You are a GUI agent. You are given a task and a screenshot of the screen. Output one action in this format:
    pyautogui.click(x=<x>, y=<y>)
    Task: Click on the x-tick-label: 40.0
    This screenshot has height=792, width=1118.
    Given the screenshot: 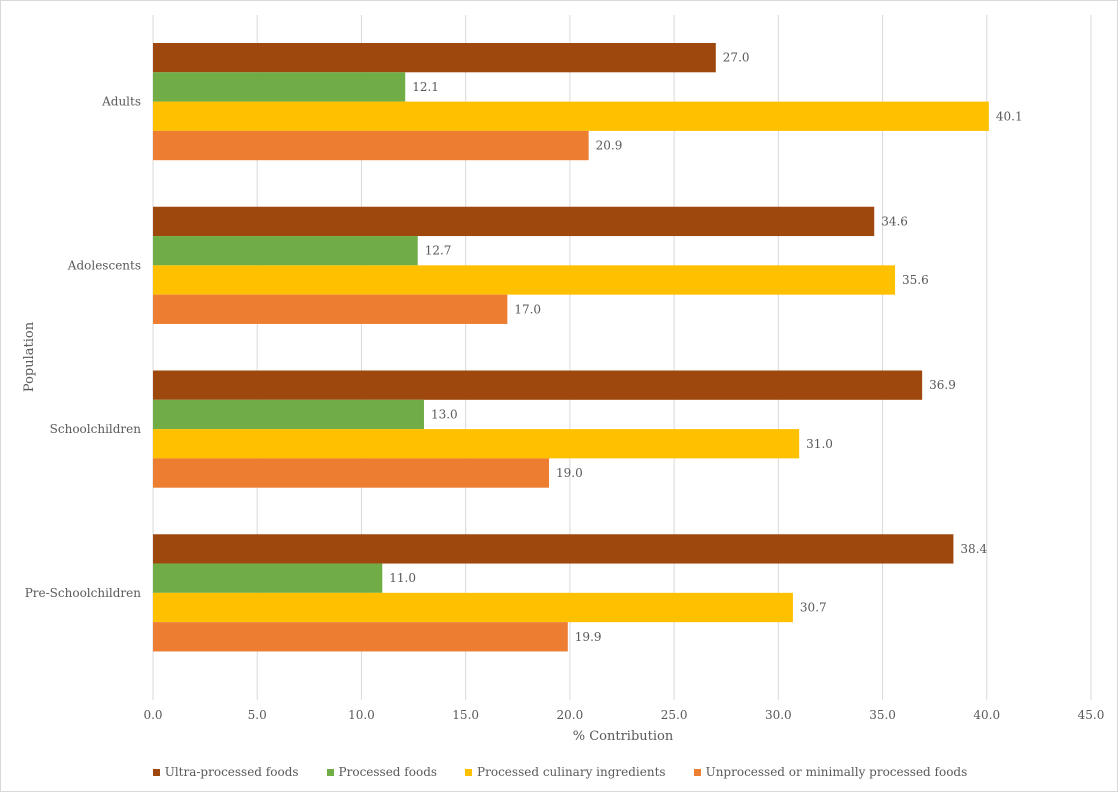 What is the action you would take?
    pyautogui.click(x=986, y=715)
    